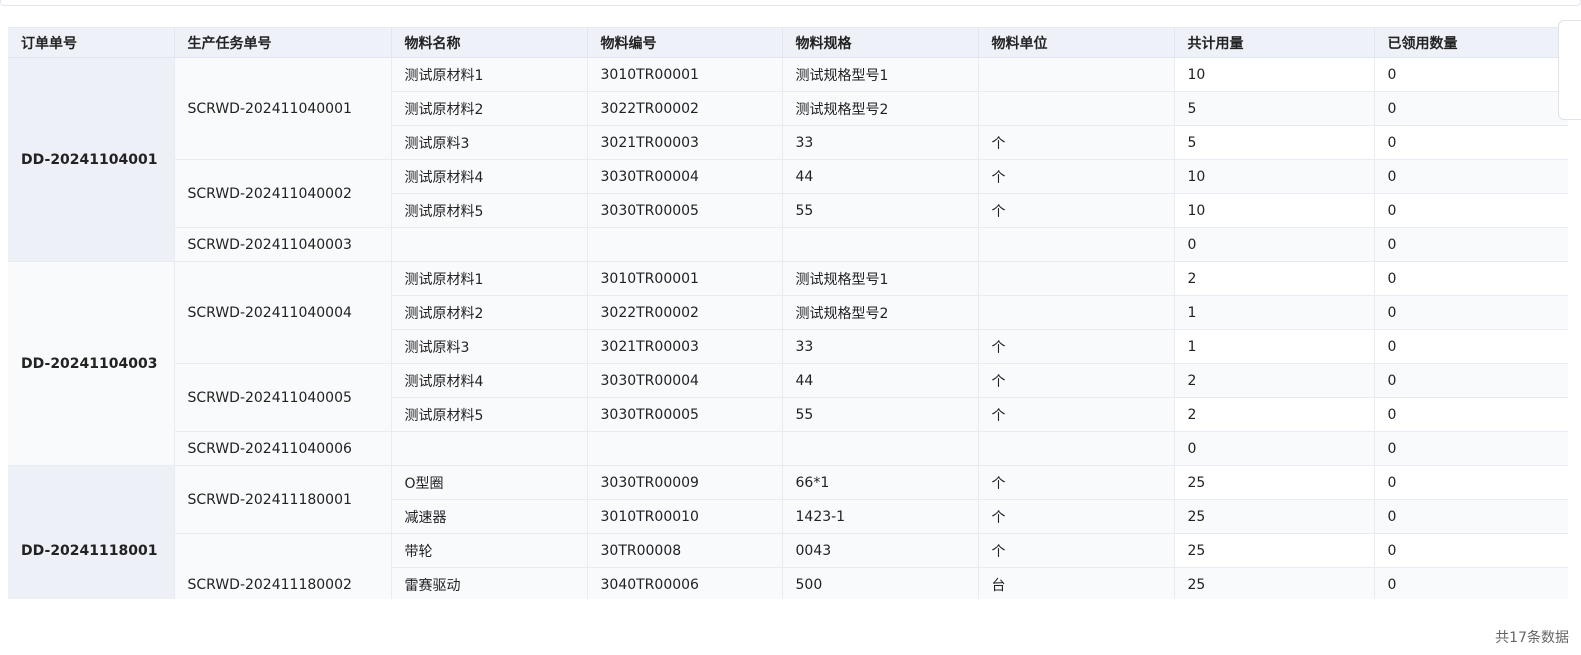 Image resolution: width=1581 pixels, height=655 pixels. Describe the element at coordinates (880, 414) in the screenshot. I see `material-spec: 55` at that location.